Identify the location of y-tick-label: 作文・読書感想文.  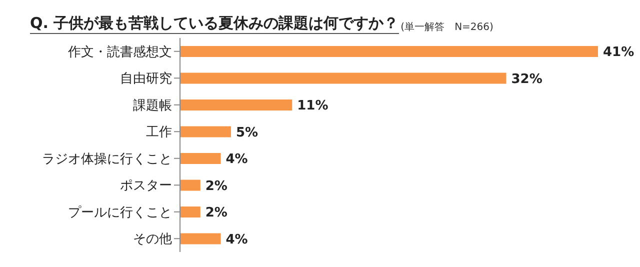
(119, 52).